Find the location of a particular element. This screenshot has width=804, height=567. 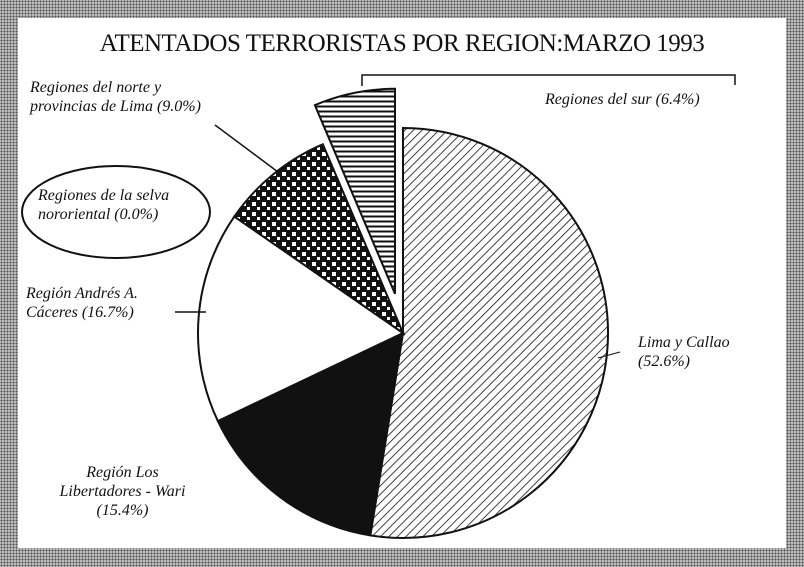

slice-label: Región Los Libertadores - Wari (15.4%) is located at coordinates (122, 491).